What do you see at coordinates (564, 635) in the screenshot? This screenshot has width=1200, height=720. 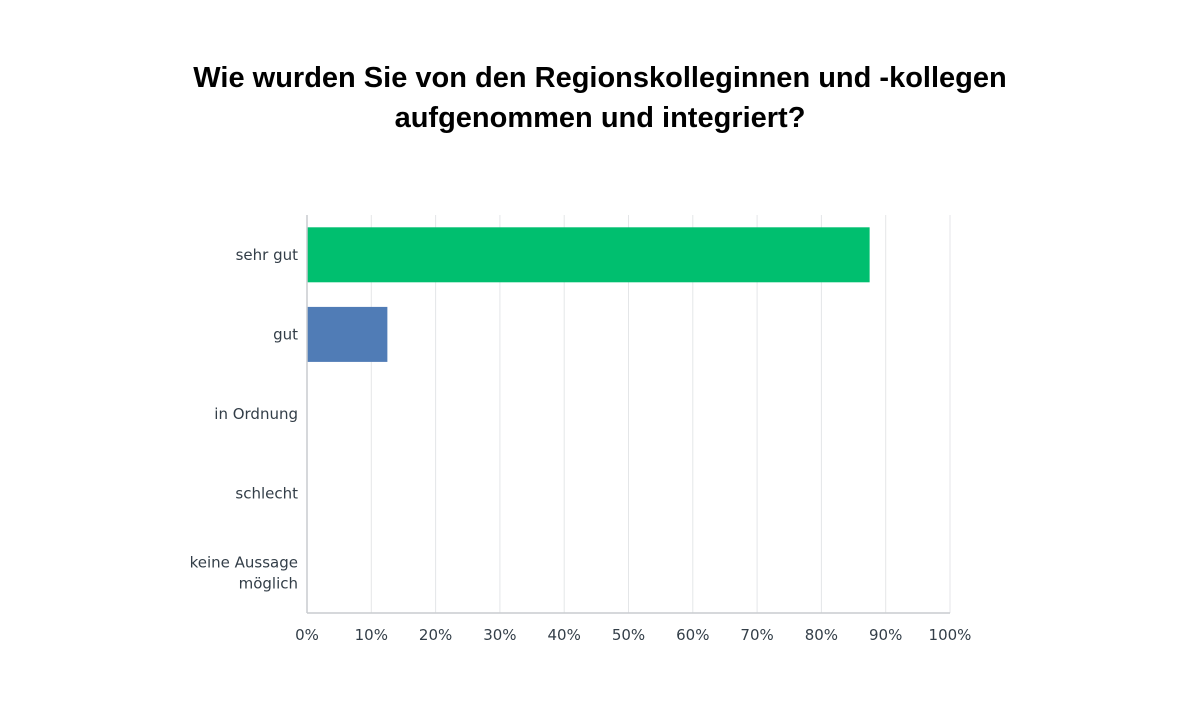 I see `x-tick-label: 40%` at bounding box center [564, 635].